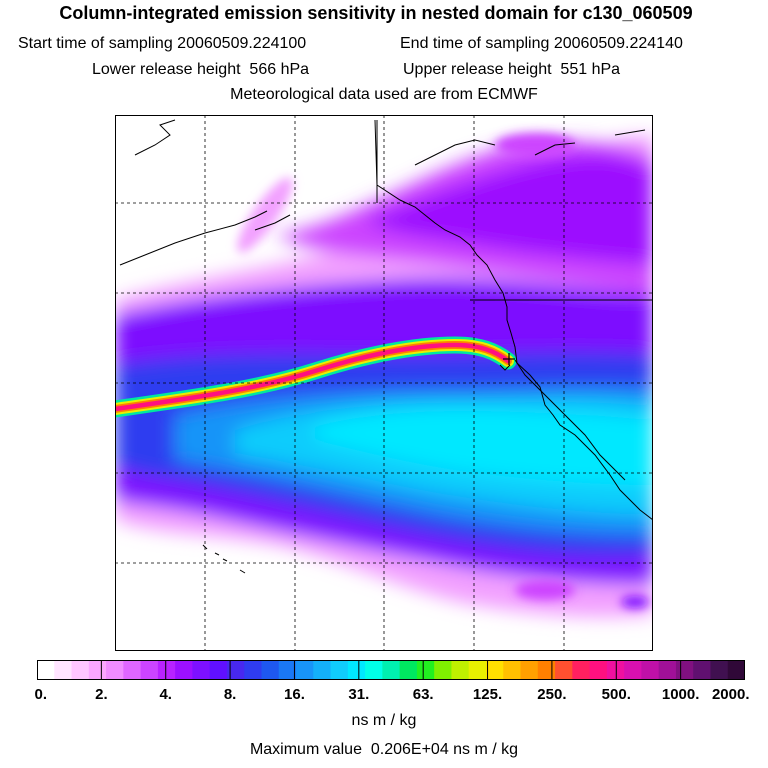 The image size is (768, 768). What do you see at coordinates (541, 43) in the screenshot?
I see `end-time-label: End time of sampling 20060509.224140` at bounding box center [541, 43].